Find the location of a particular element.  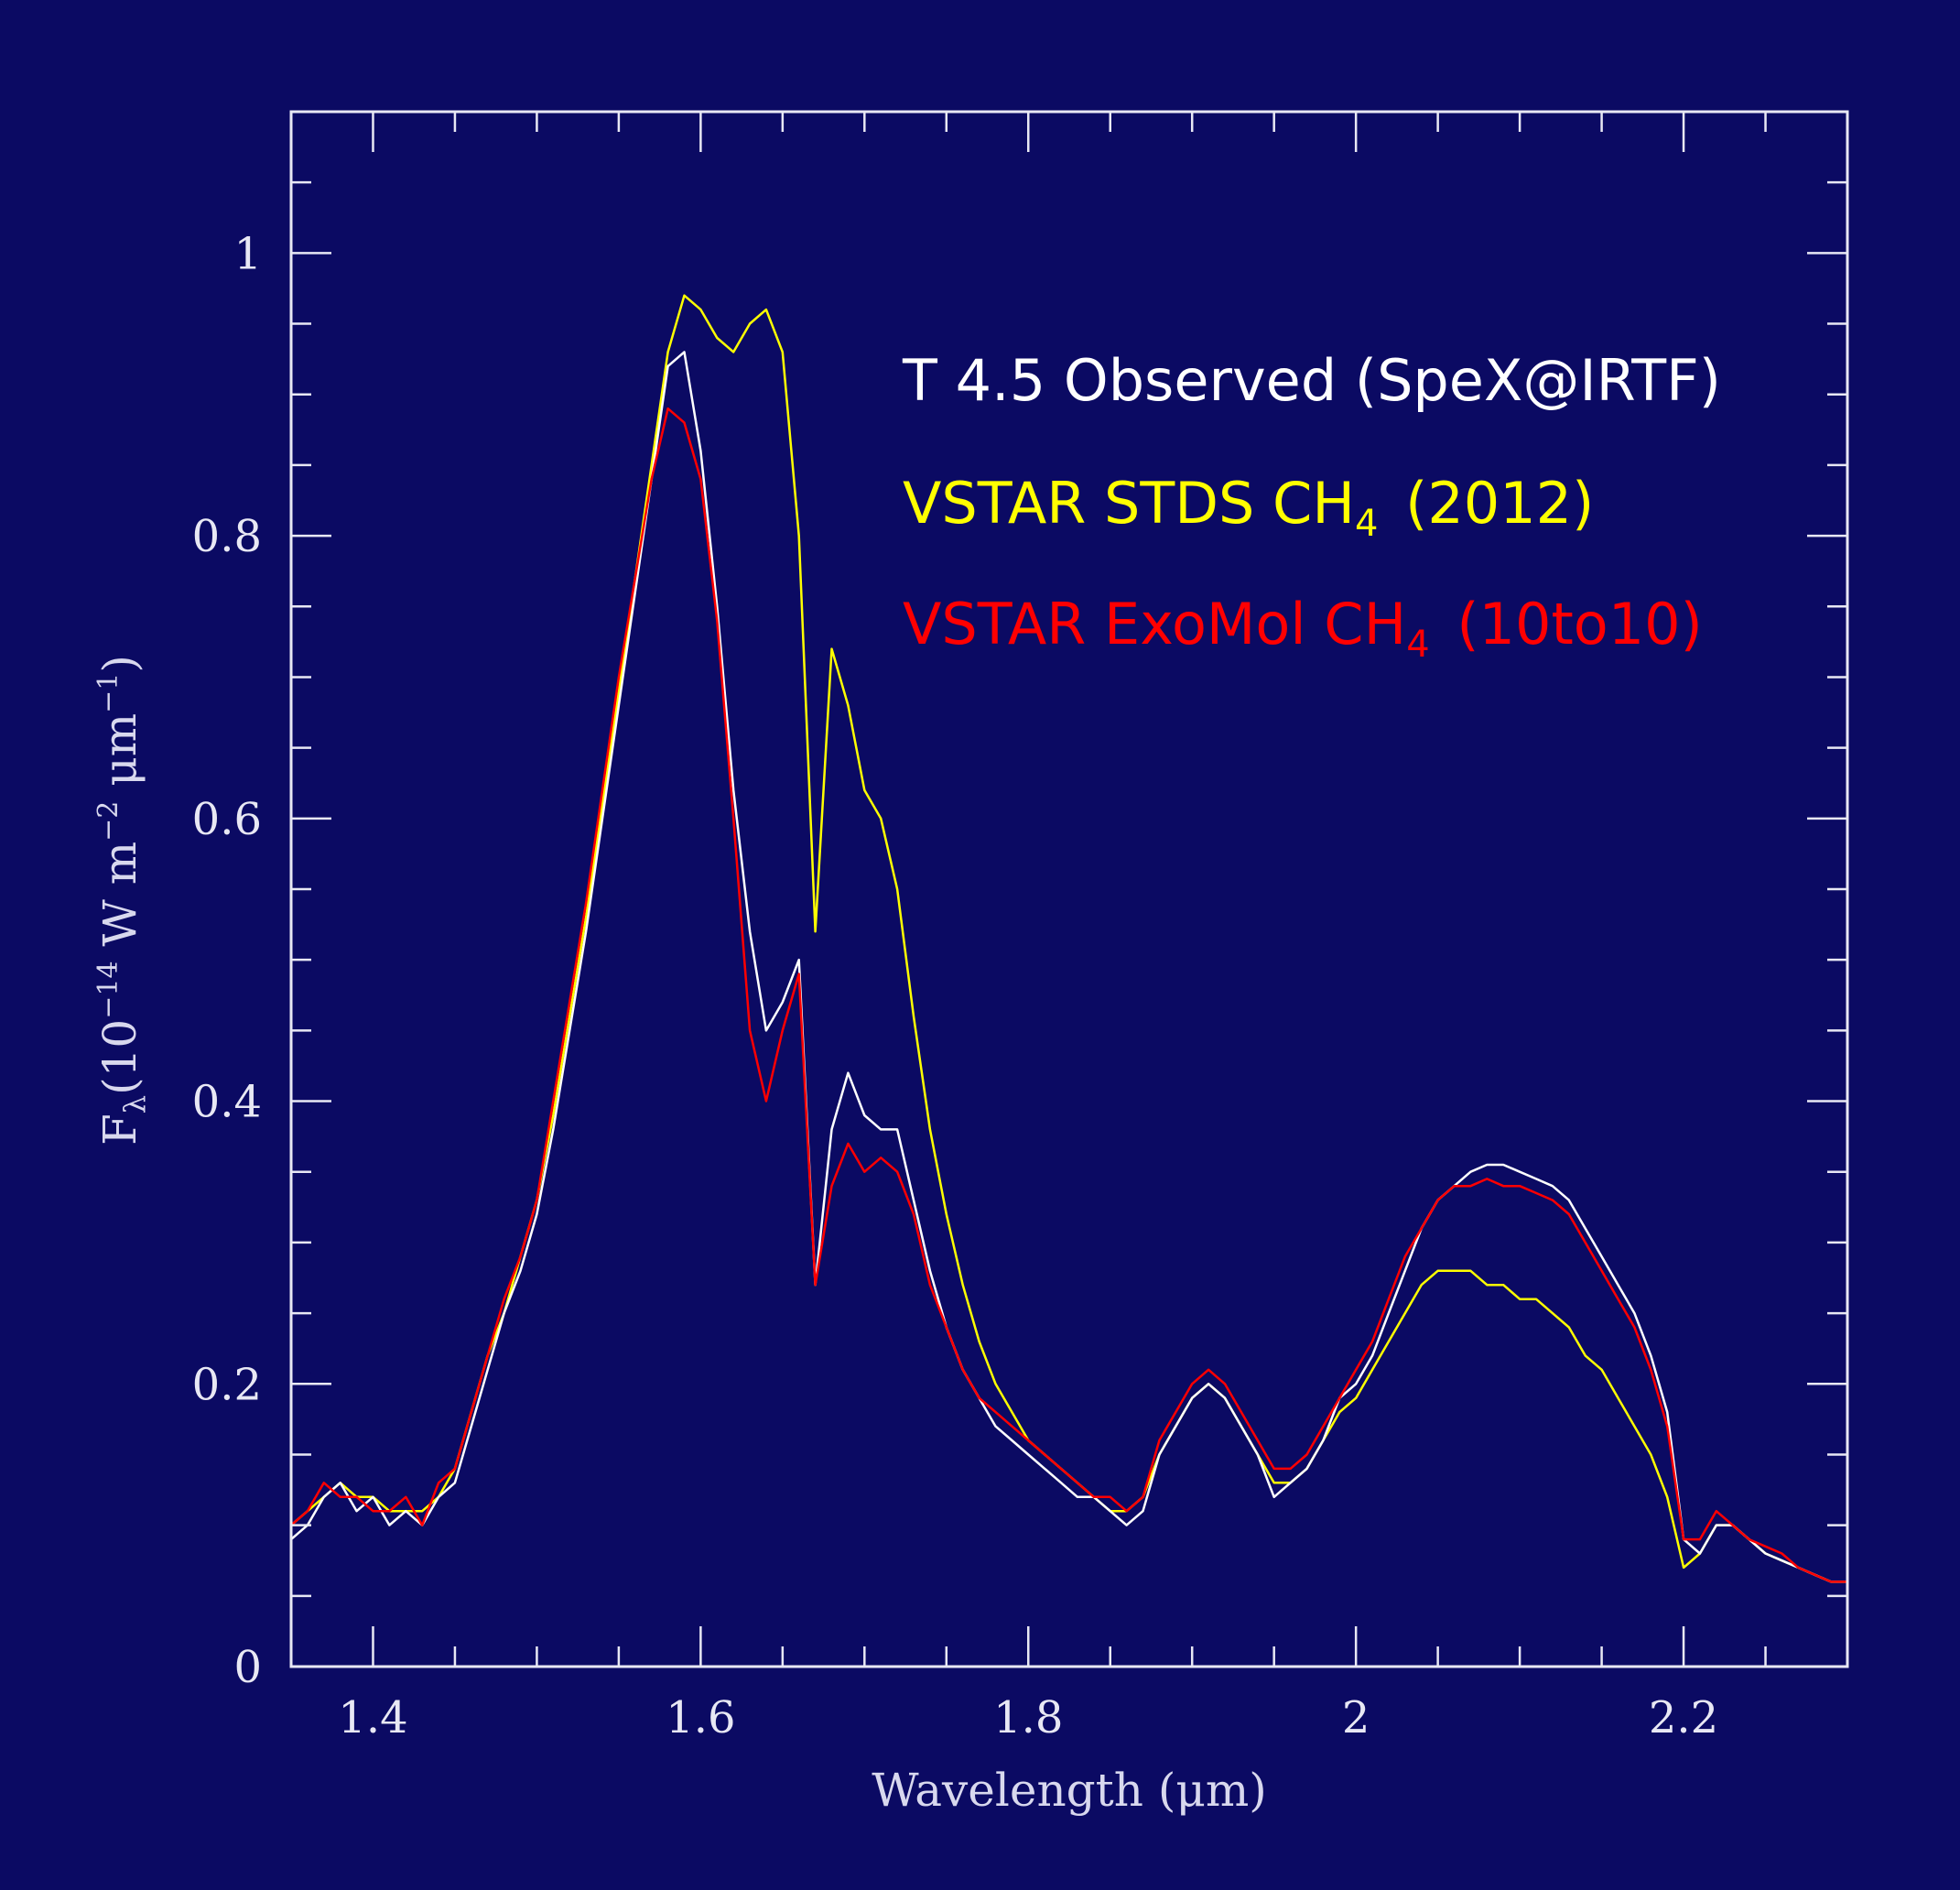

y-label-text2: W m is located at coordinates (120, 901).